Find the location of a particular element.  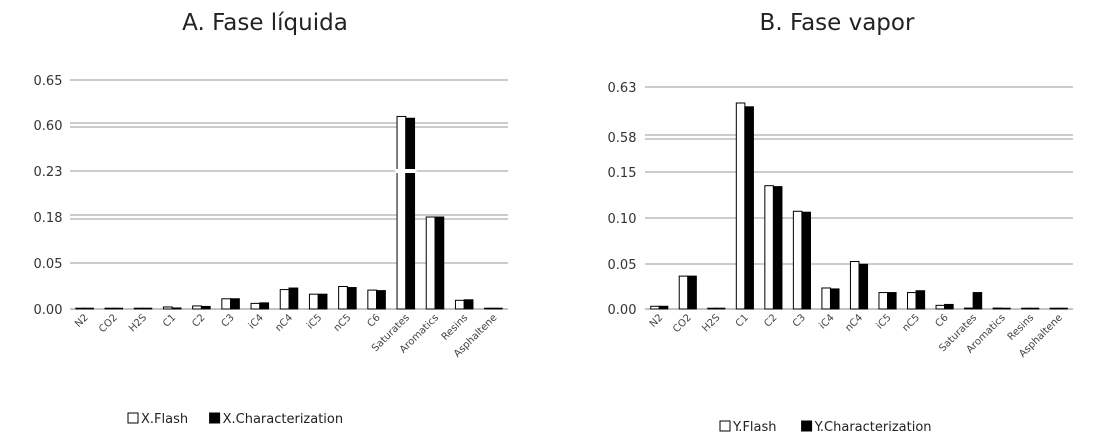

y-tick-label: 0.10 is located at coordinates (622, 219).